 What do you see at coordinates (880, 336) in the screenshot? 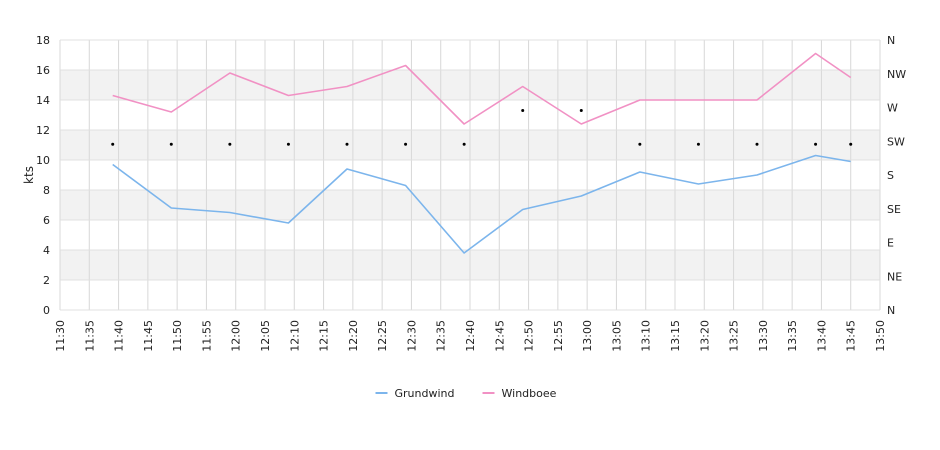
I see `x-tick-label: 13:50` at bounding box center [880, 336].